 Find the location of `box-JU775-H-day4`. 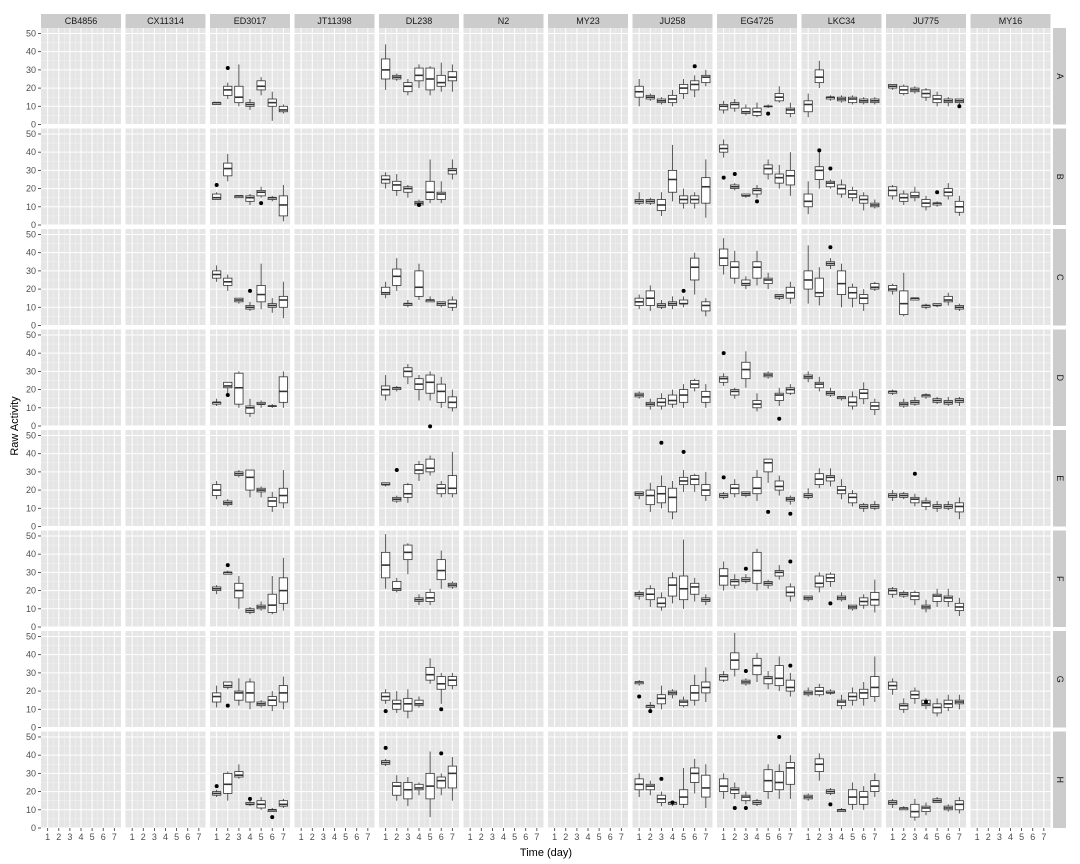

box-JU775-H-day4 is located at coordinates (926, 809).